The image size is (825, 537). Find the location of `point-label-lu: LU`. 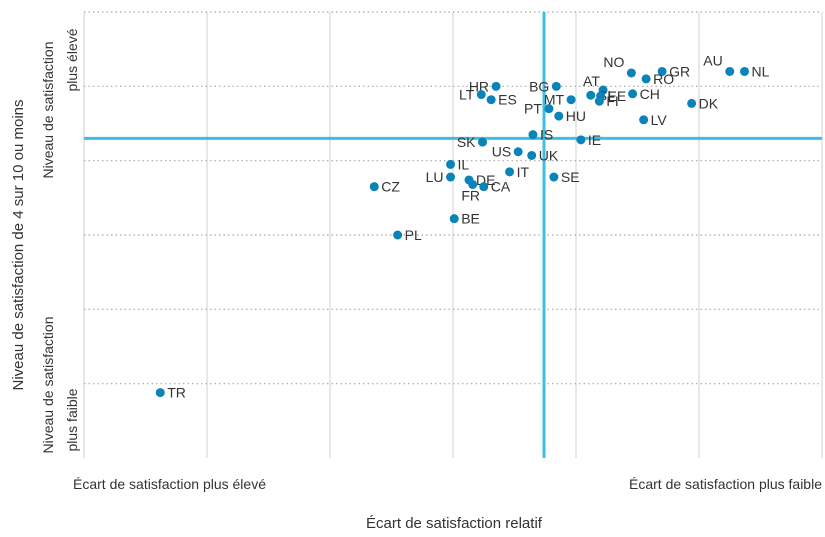

point-label-lu: LU is located at coordinates (435, 177).